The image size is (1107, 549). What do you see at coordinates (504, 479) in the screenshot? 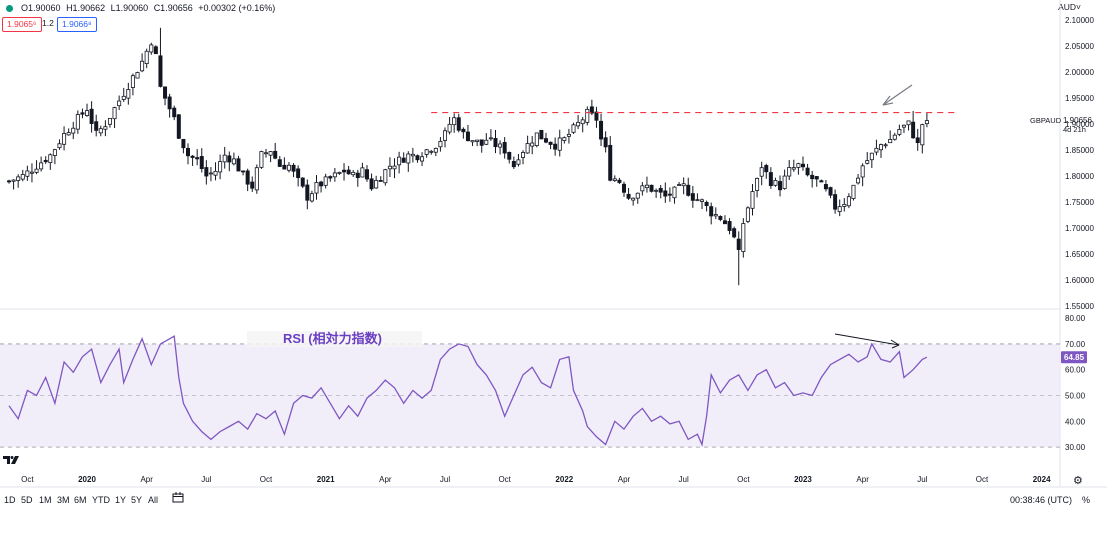
I see `time-tick-label: Oct` at bounding box center [504, 479].